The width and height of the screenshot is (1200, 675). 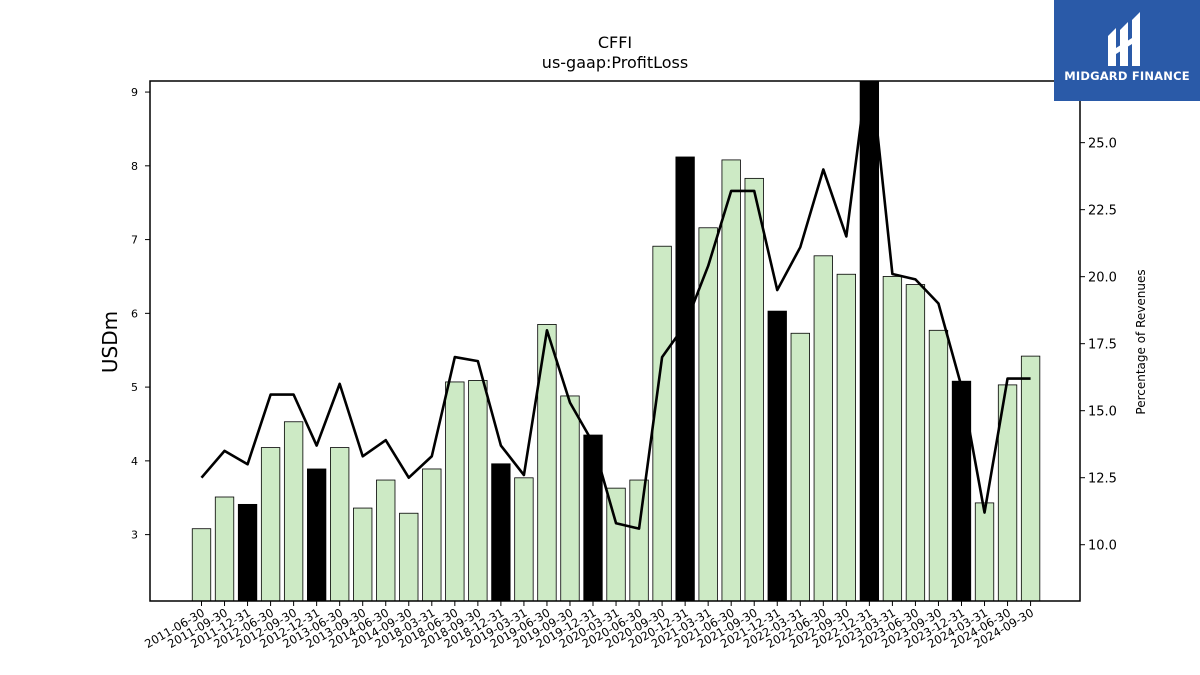 What do you see at coordinates (134, 166) in the screenshot?
I see `y-tick-label: 8` at bounding box center [134, 166].